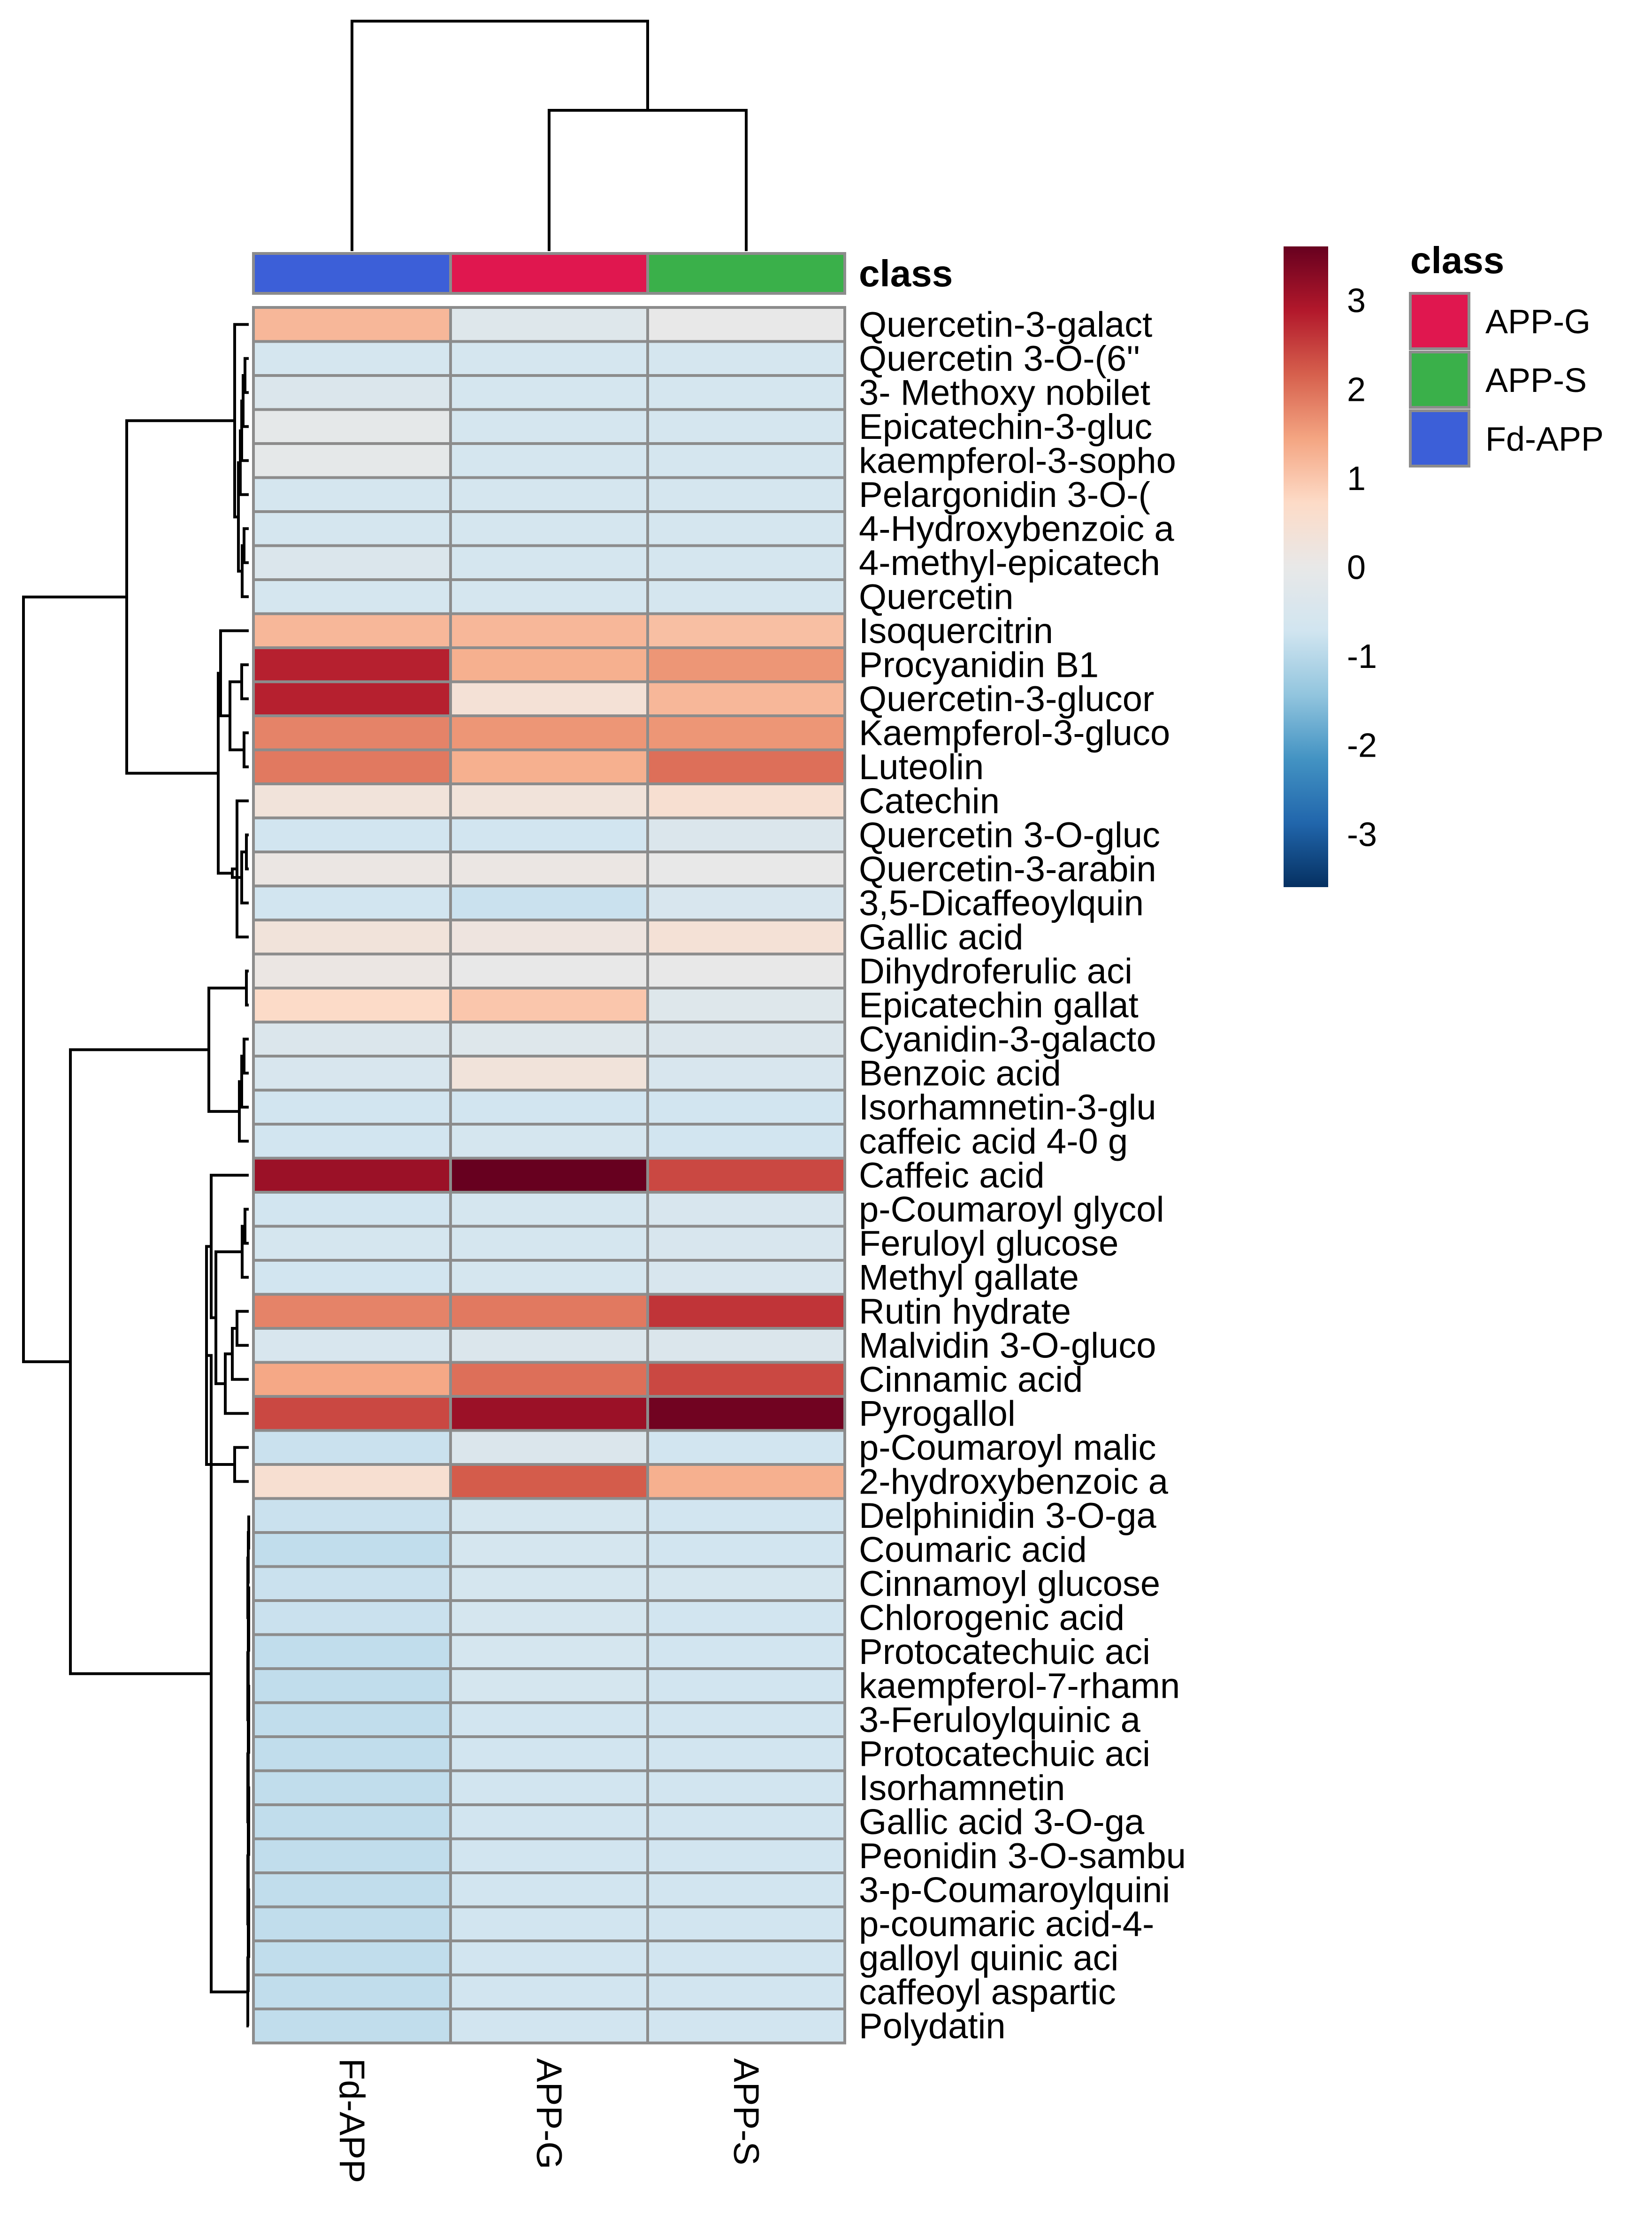  I want to click on row-label: Rutin hydrate, so click(965, 1312).